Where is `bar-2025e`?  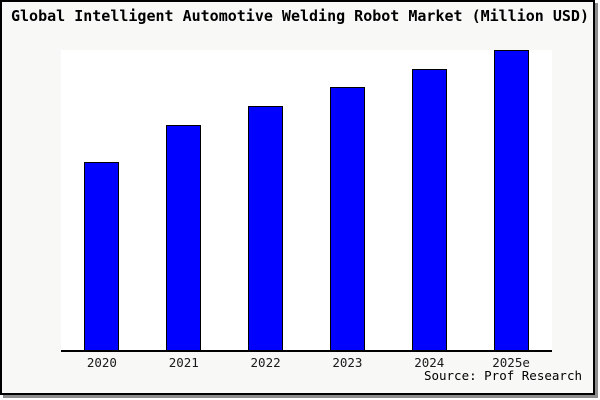 bar-2025e is located at coordinates (511, 200).